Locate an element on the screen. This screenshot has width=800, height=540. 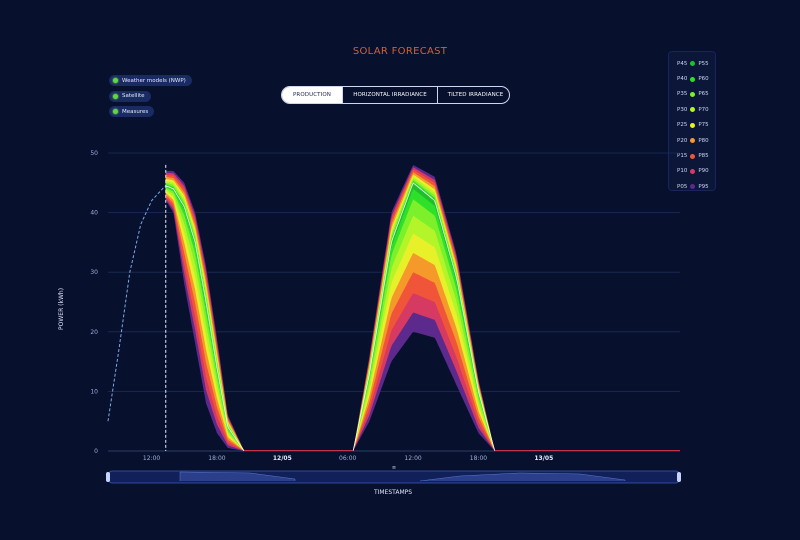
legend-item: P10 P90 is located at coordinates (696, 171).